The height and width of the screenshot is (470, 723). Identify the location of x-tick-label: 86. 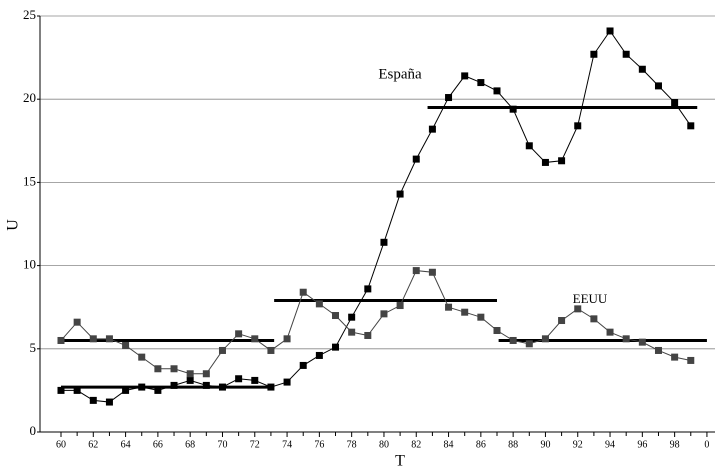
(481, 444).